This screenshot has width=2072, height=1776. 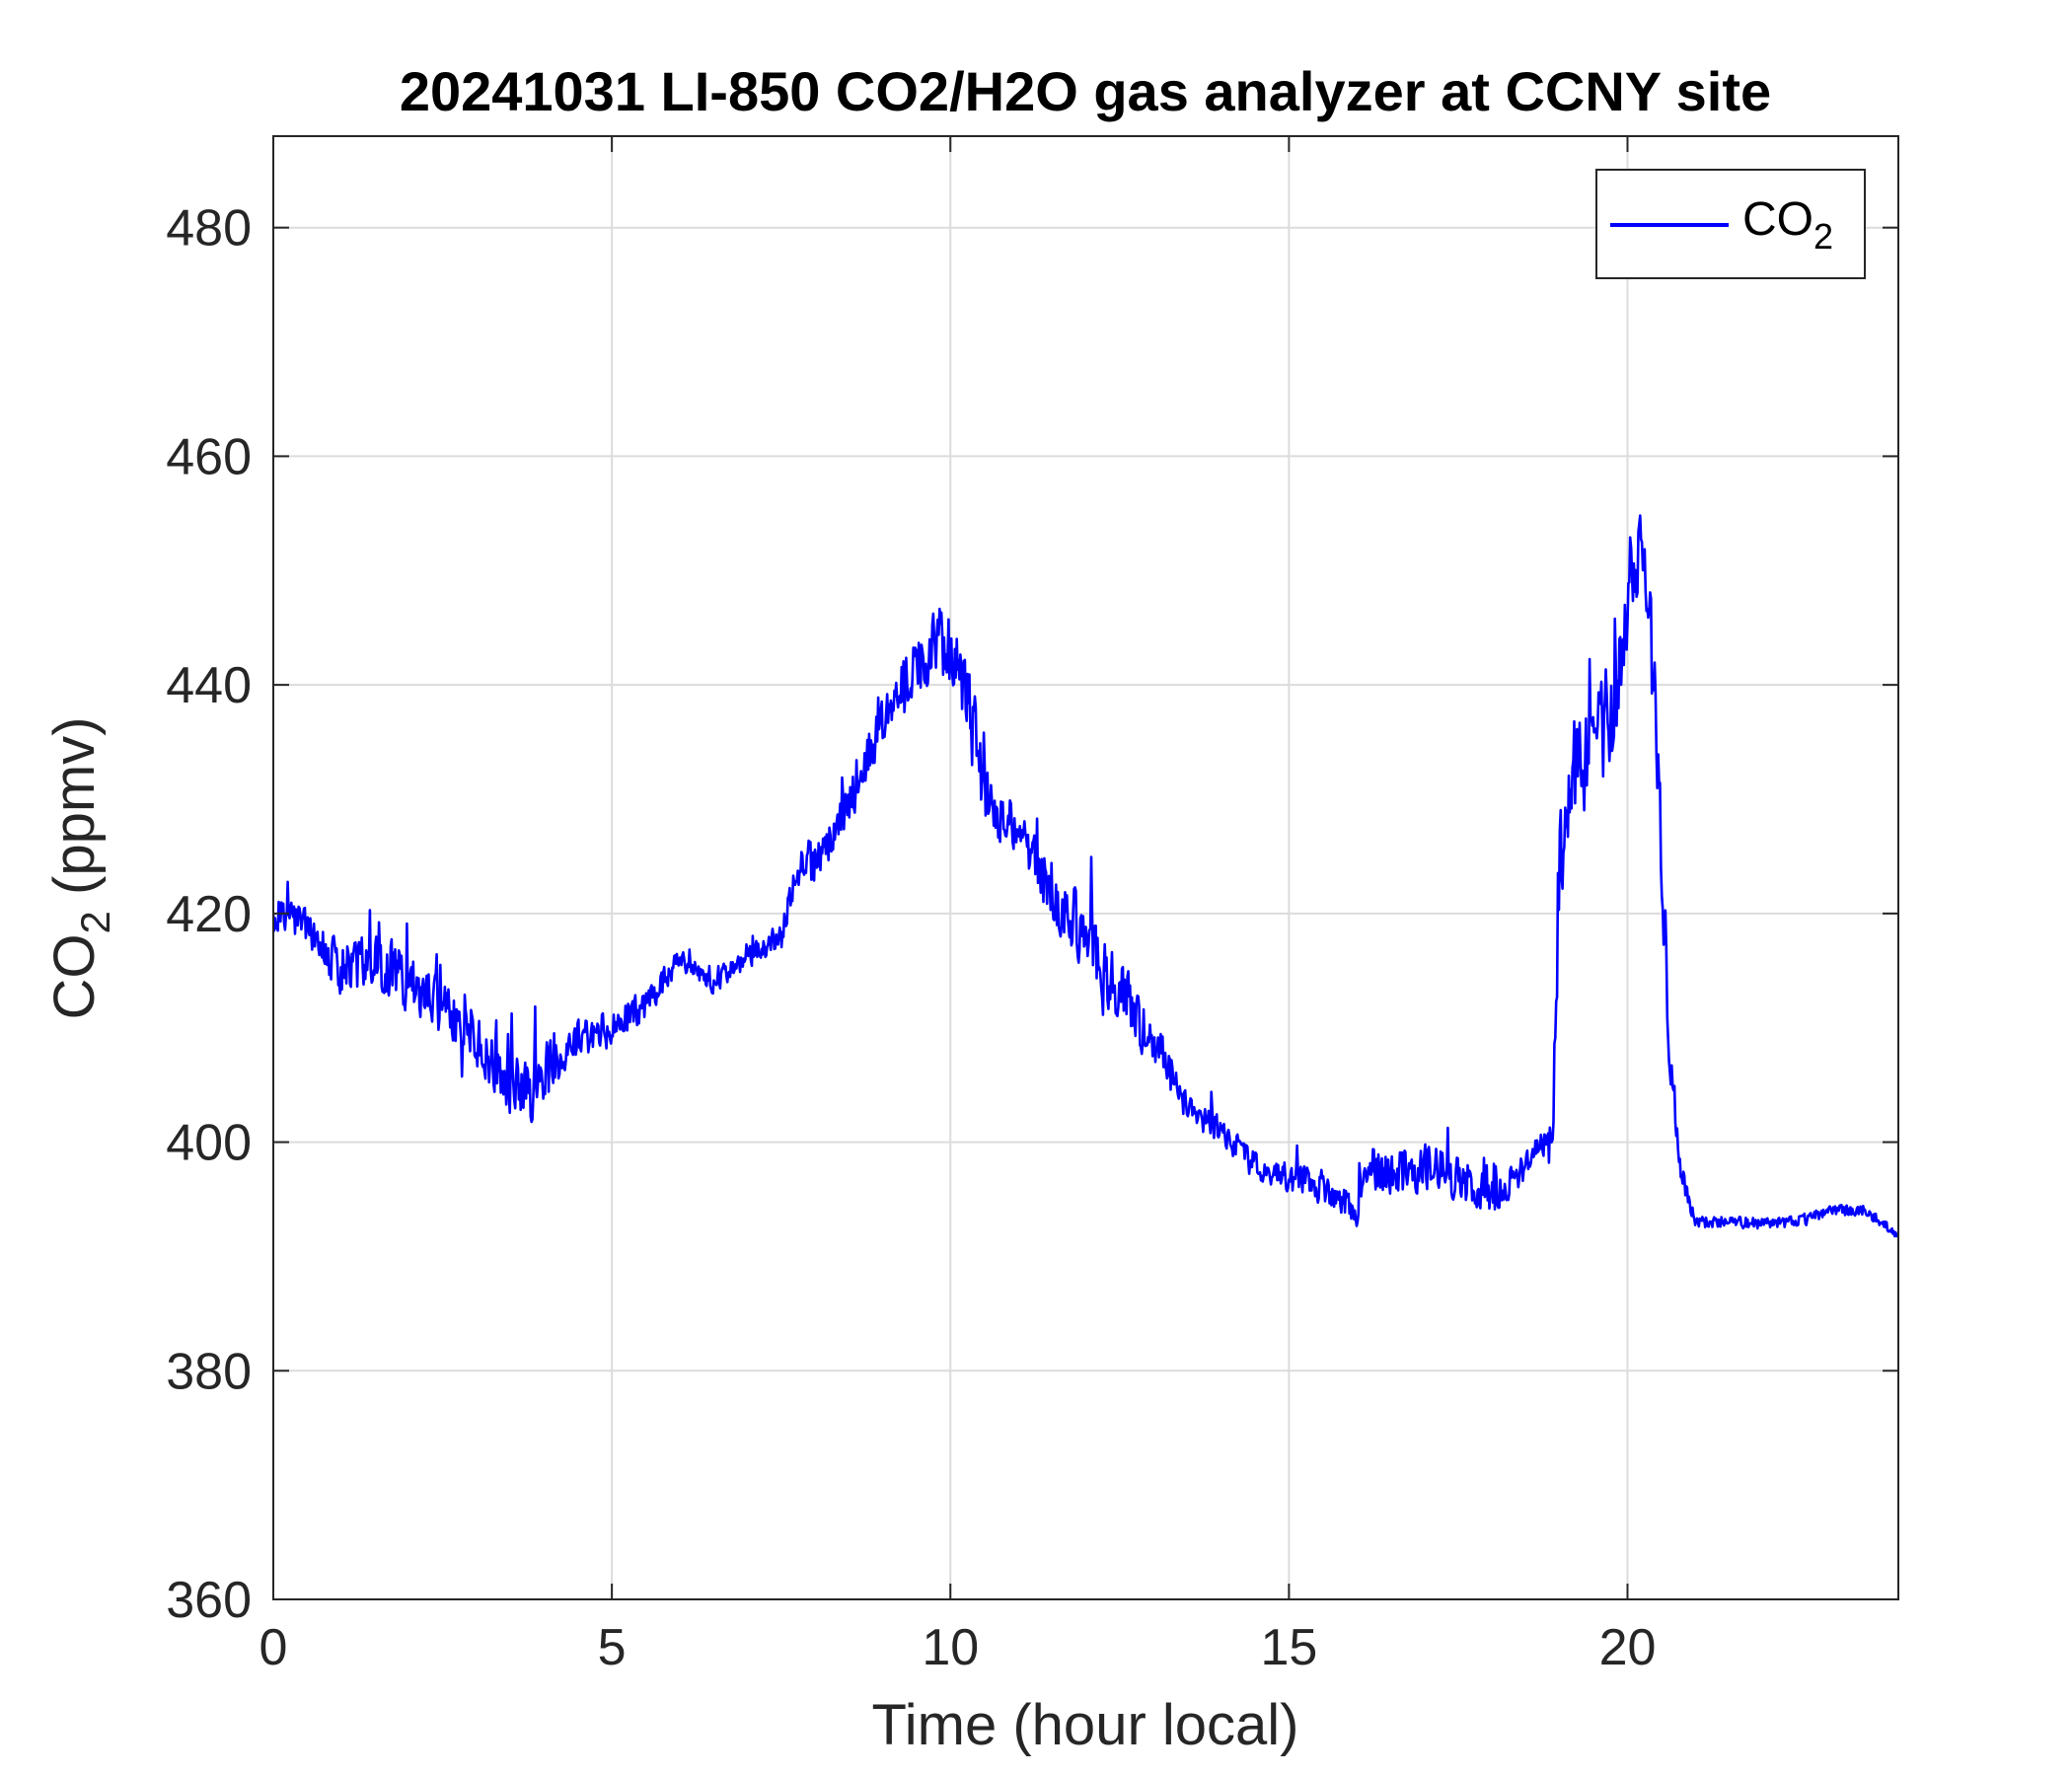 What do you see at coordinates (74, 814) in the screenshot?
I see `y-axis-label-unit: (ppmv)` at bounding box center [74, 814].